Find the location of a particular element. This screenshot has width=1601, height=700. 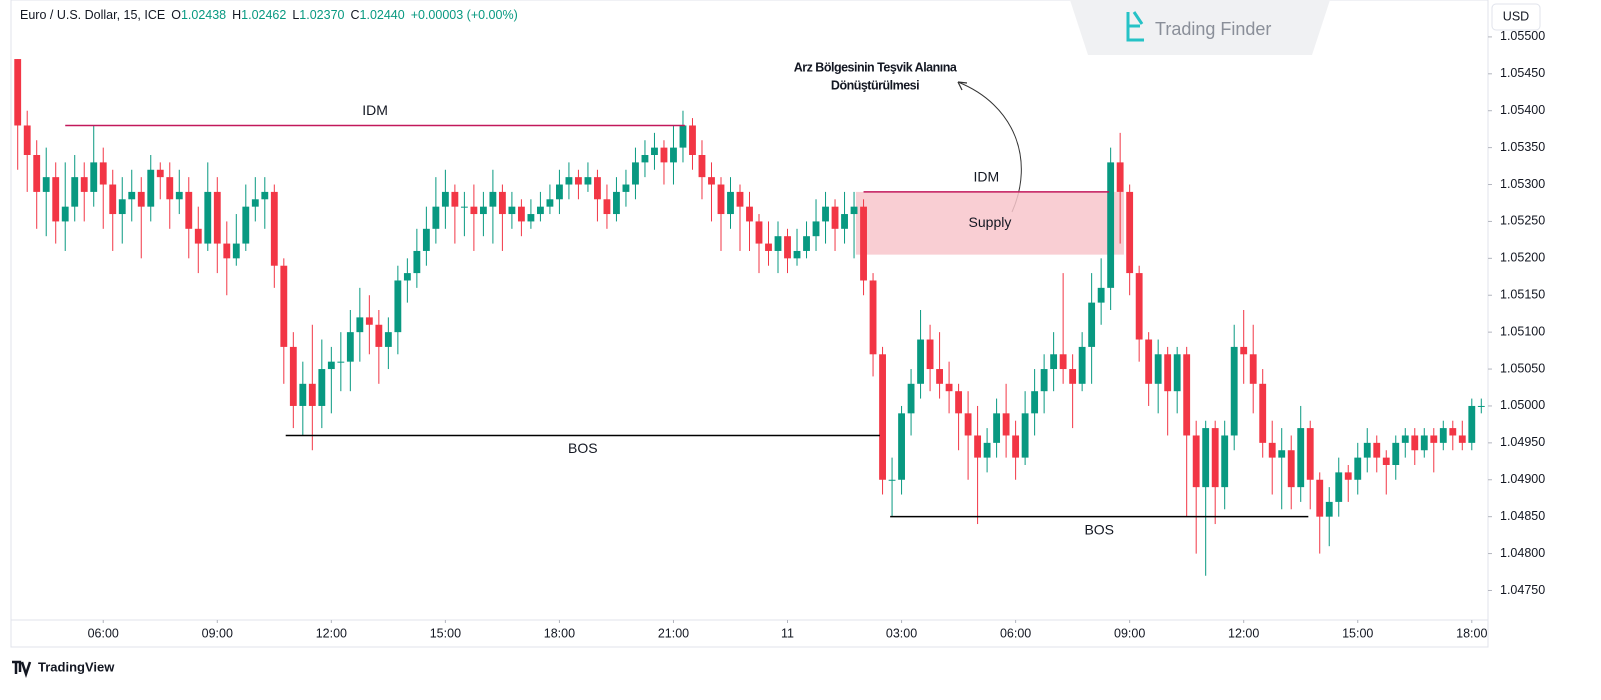

currency: USD is located at coordinates (1516, 16).